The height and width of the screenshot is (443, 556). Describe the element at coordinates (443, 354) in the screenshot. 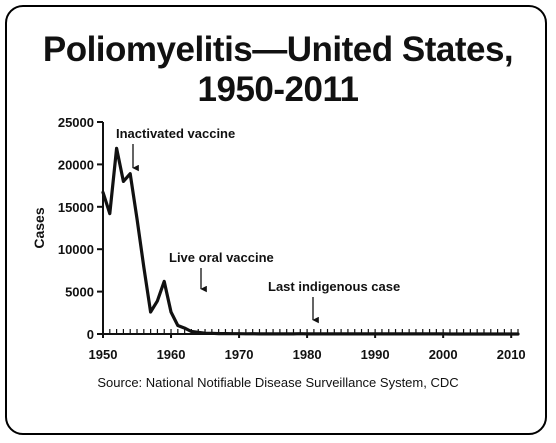

I see `x-tick-label: 2000` at that location.